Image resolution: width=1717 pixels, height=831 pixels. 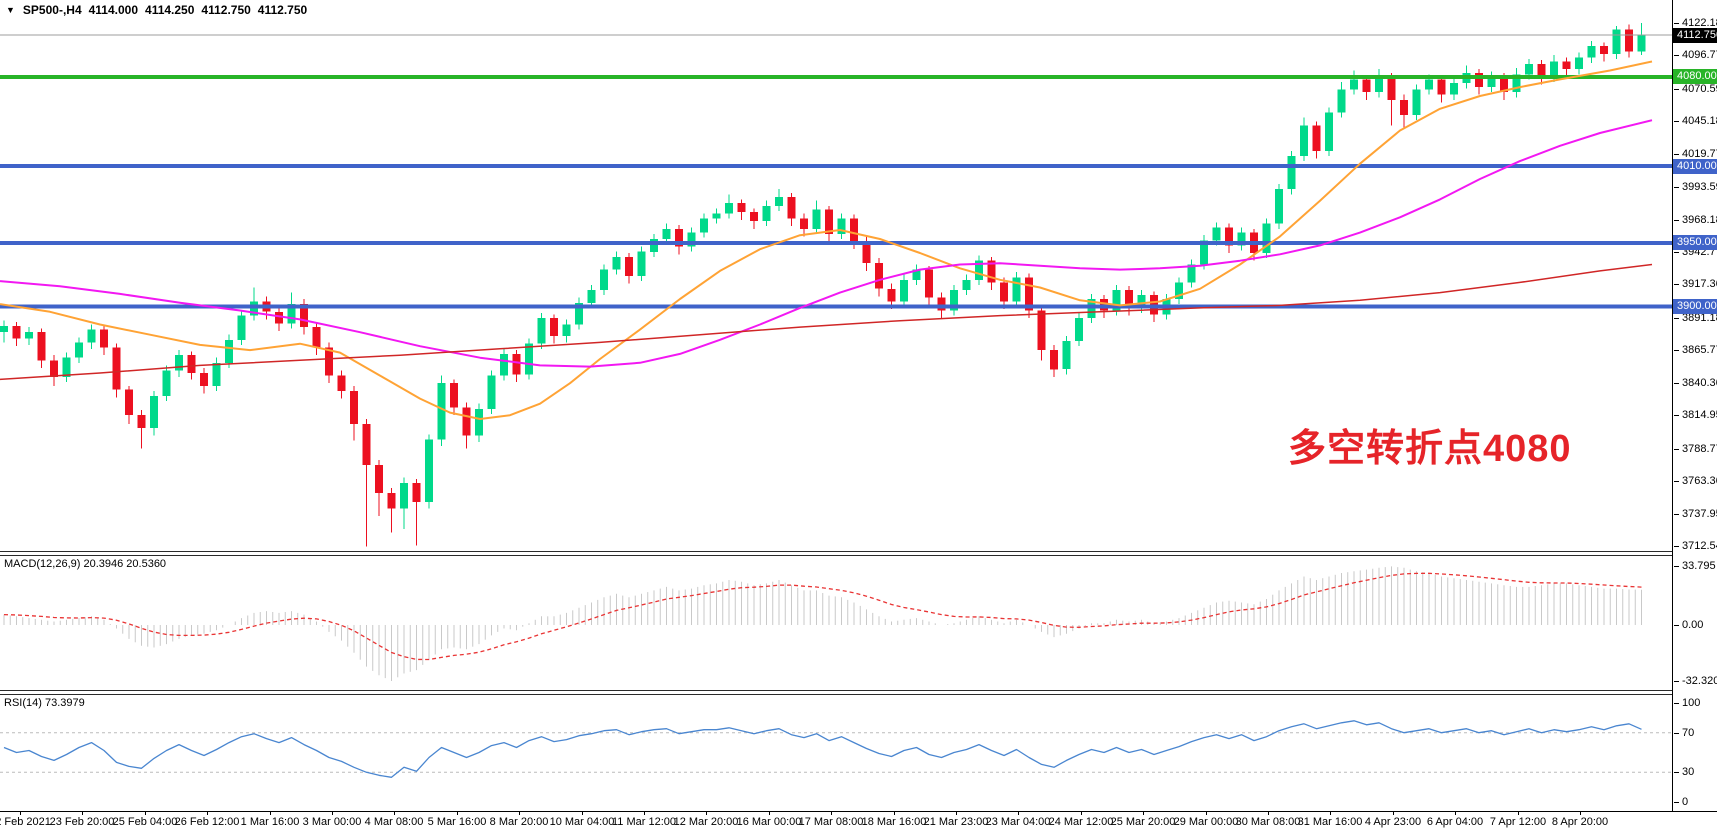 I want to click on price-tick-label: 4070.590, so click(x=1695, y=89).